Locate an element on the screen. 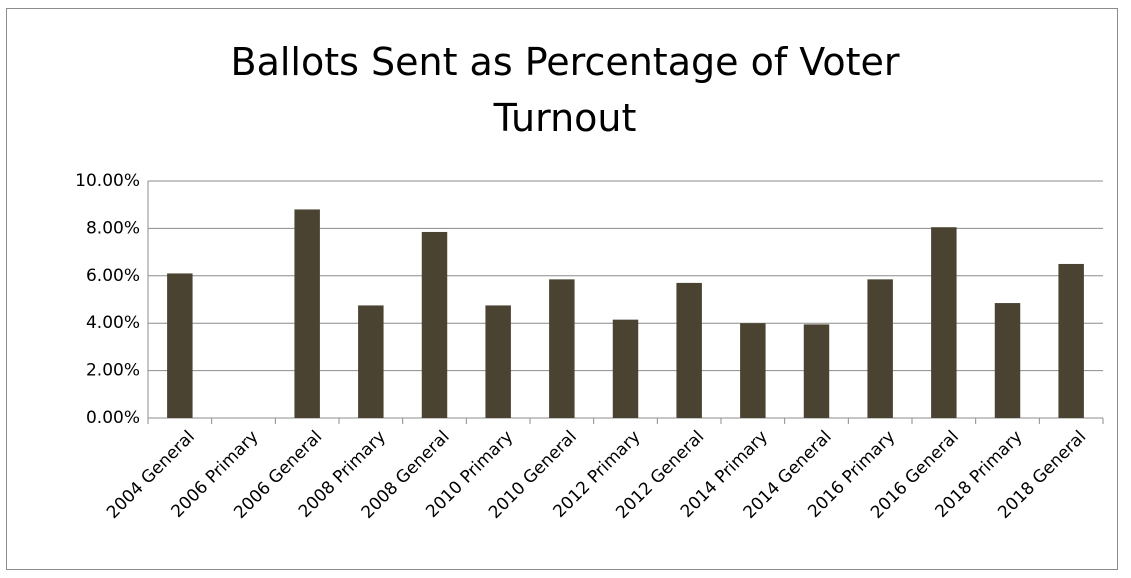 This screenshot has width=1131, height=578. y-tick-label: 10.00% is located at coordinates (107, 181).